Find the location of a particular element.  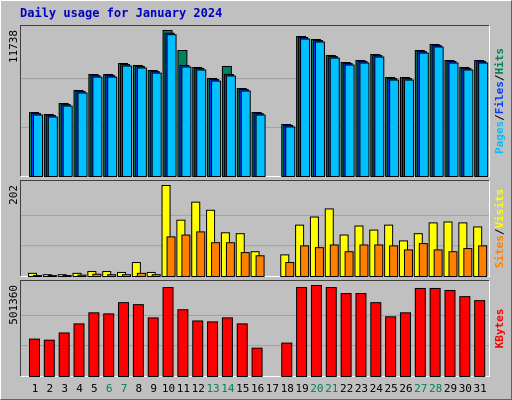

x-tick-label: 6 is located at coordinates (109, 388).